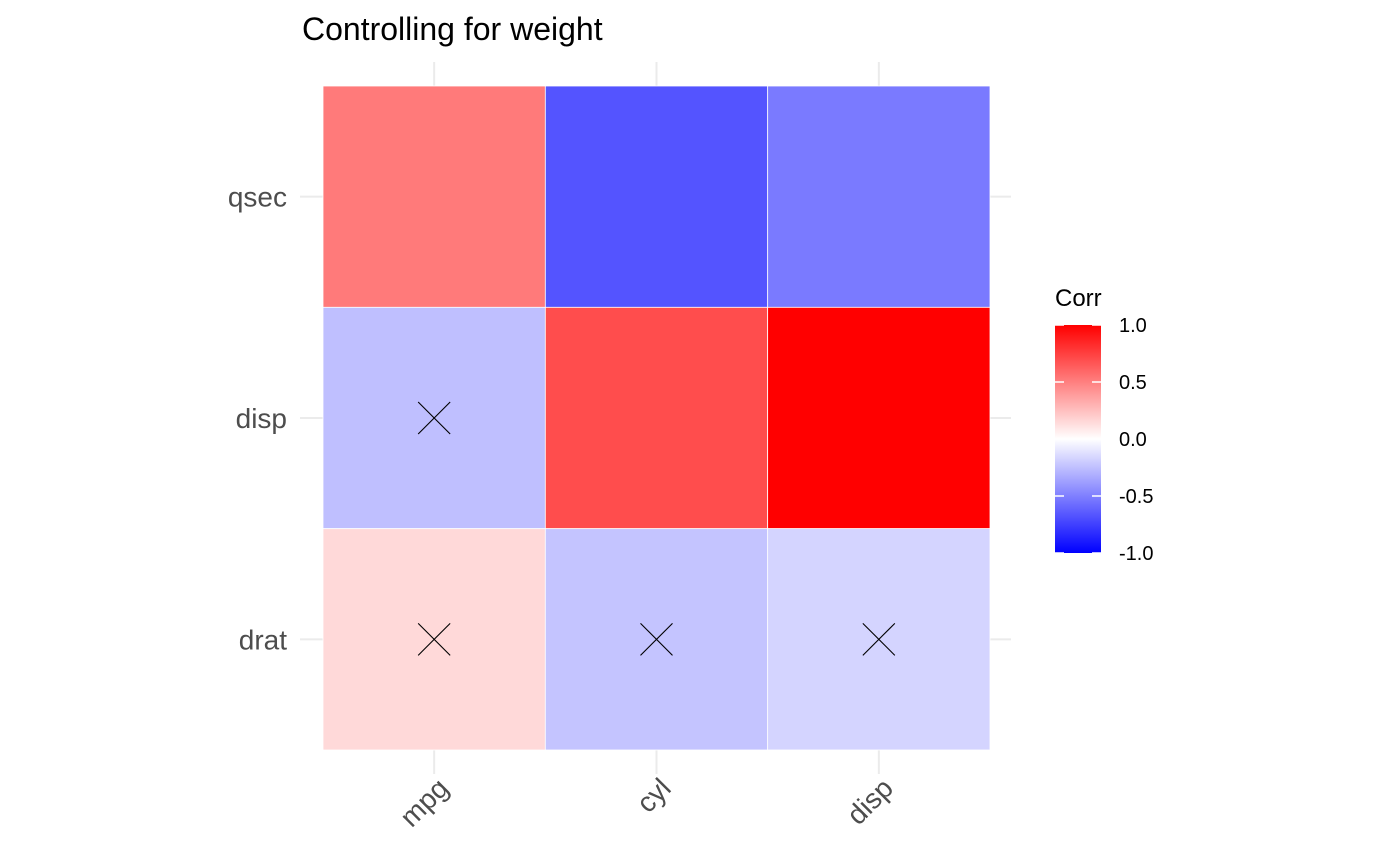 The height and width of the screenshot is (866, 1400). I want to click on y-tick-label: qsec, so click(257, 197).